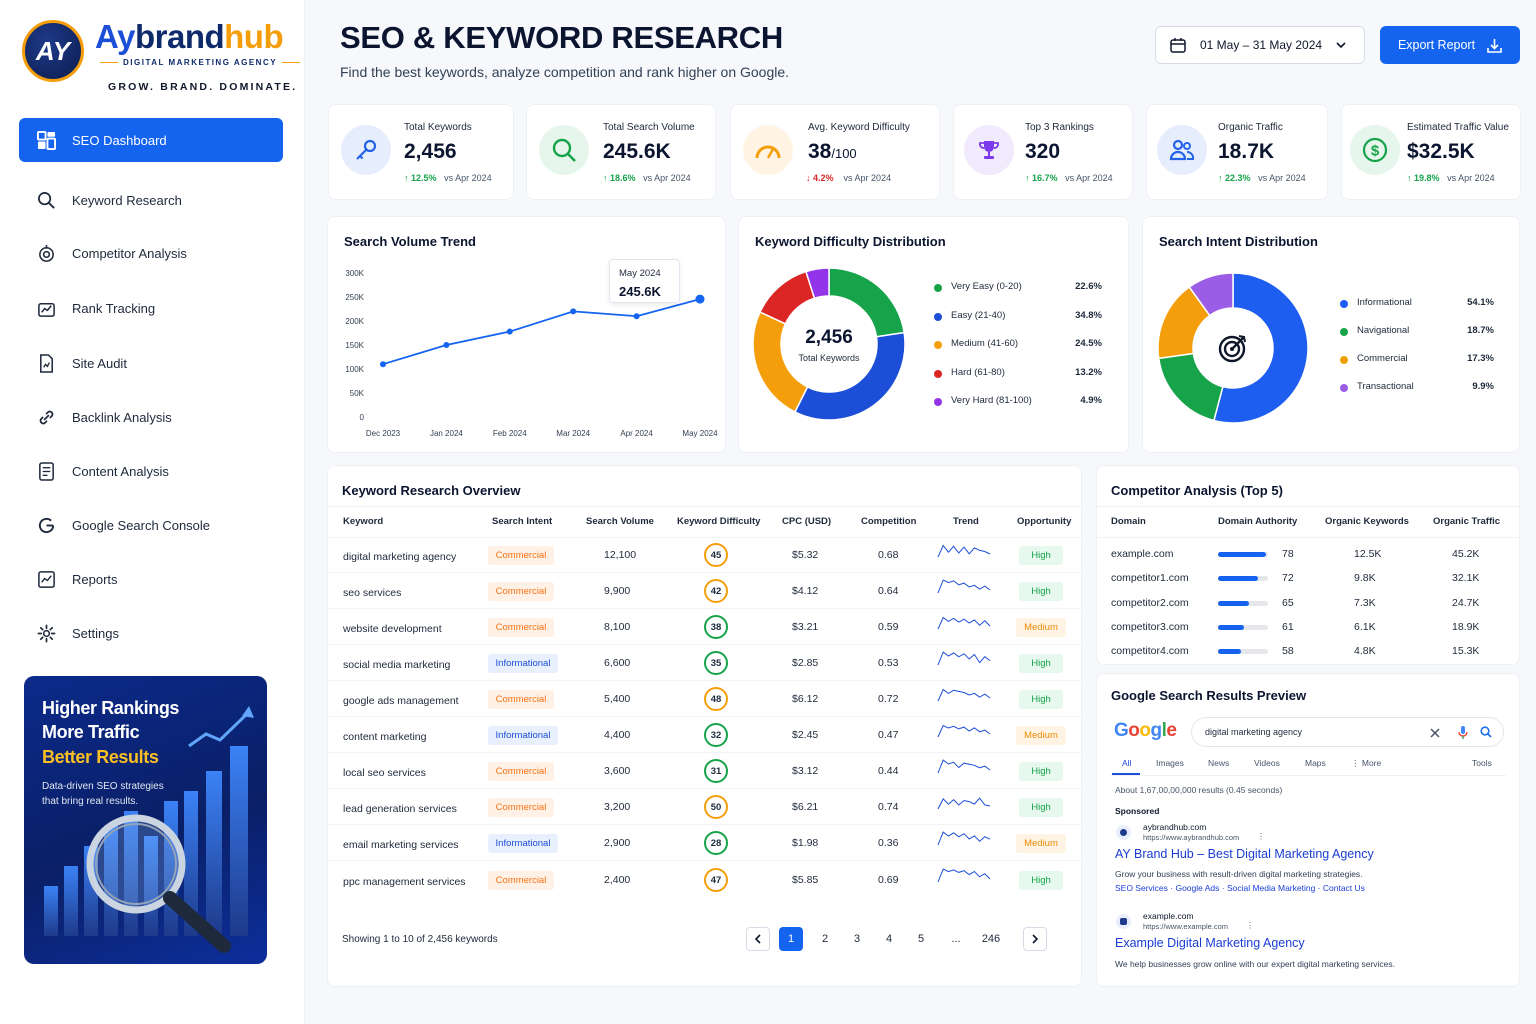 The width and height of the screenshot is (1536, 1024). What do you see at coordinates (363, 521) in the screenshot?
I see `column-header-keyword: Keyword` at bounding box center [363, 521].